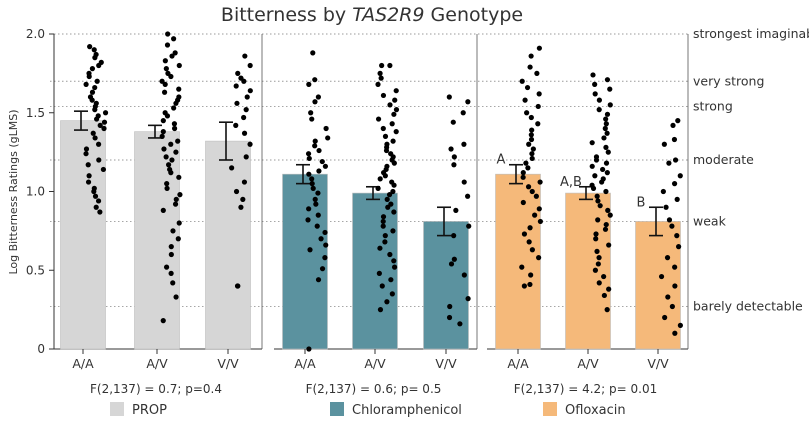  I want to click on intensity-label: strongest imaginable, so click(751, 33).